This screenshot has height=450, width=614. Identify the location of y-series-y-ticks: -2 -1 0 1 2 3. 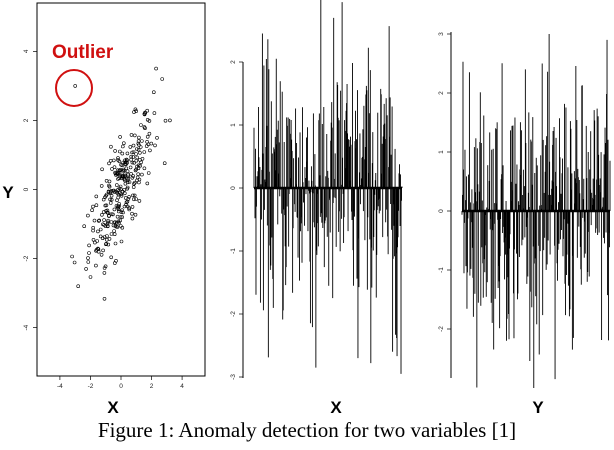
(444, 182).